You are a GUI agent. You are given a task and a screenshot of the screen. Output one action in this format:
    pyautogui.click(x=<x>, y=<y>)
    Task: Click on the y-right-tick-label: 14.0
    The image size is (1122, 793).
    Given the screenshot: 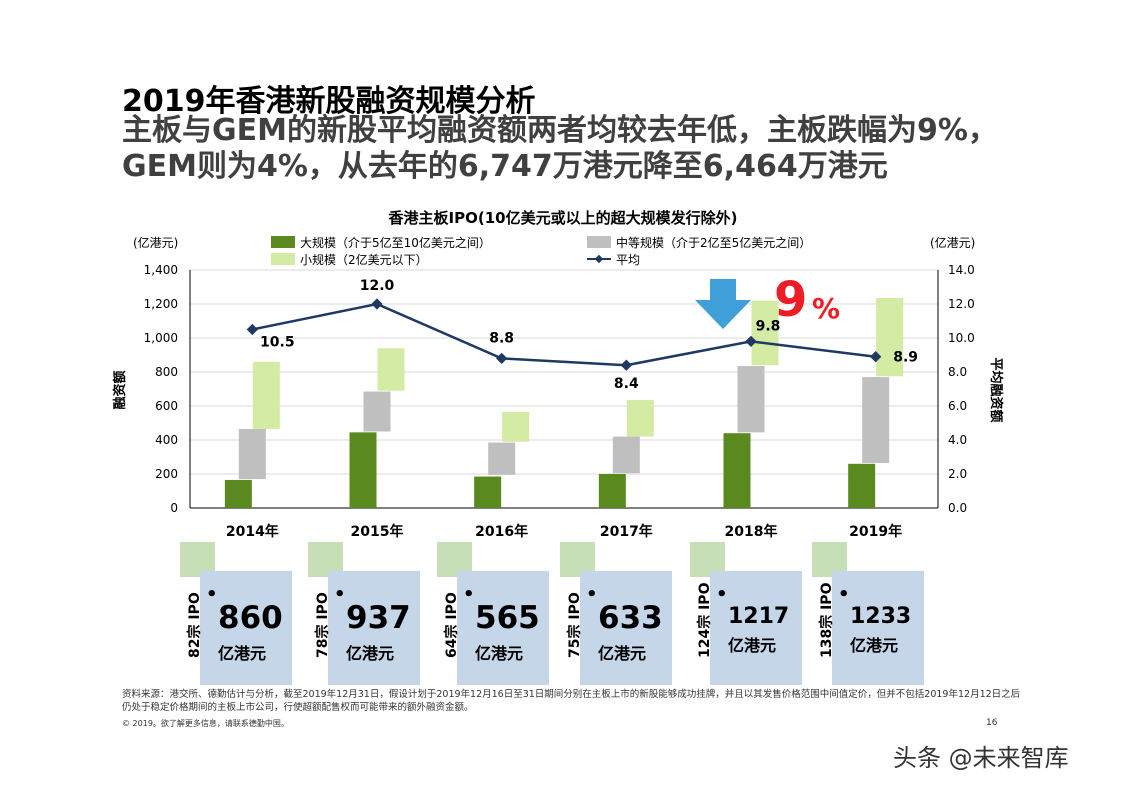 What is the action you would take?
    pyautogui.click(x=961, y=270)
    